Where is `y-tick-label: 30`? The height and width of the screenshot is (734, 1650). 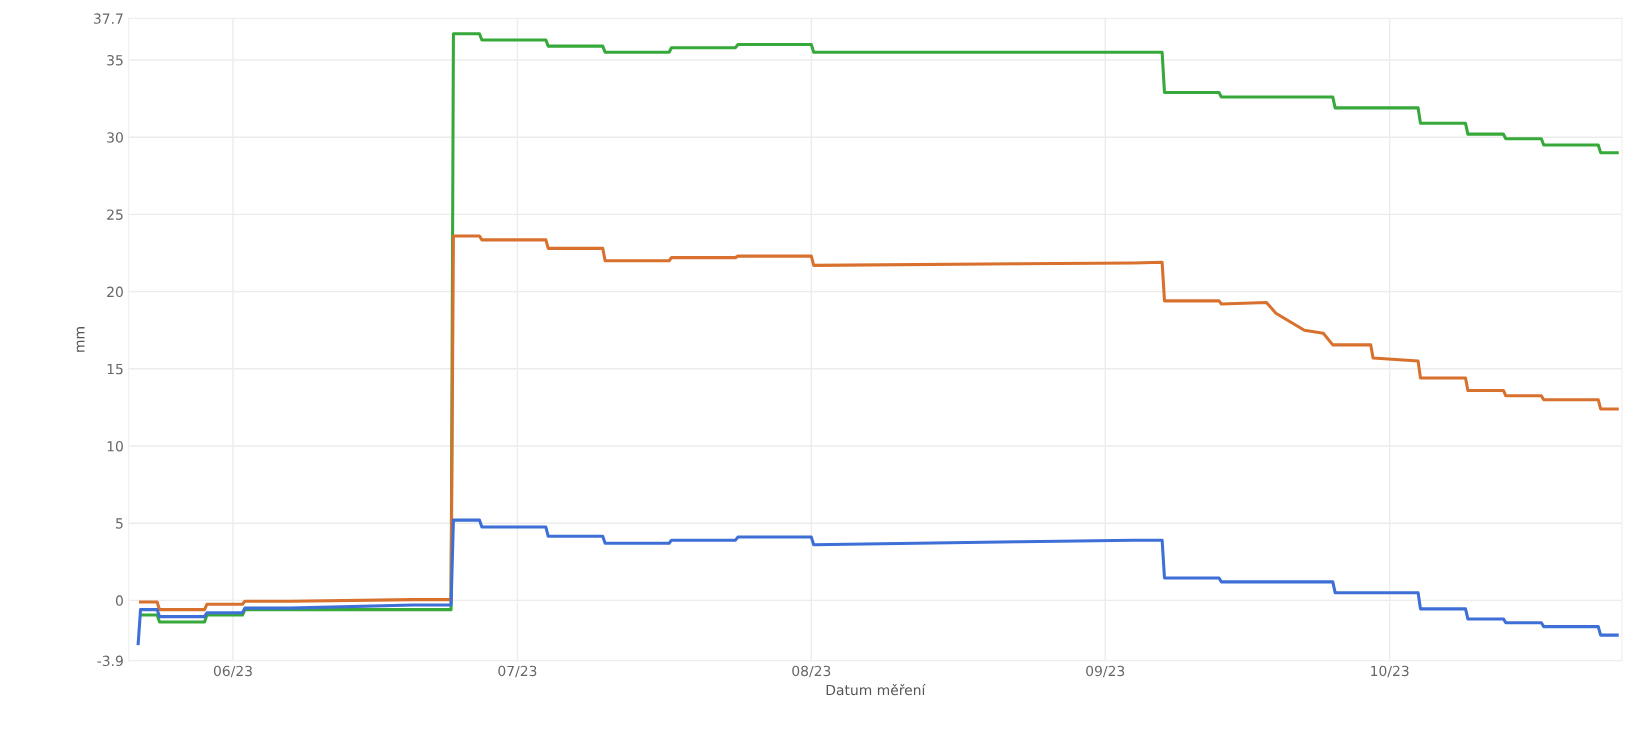 y-tick-label: 30 is located at coordinates (115, 137).